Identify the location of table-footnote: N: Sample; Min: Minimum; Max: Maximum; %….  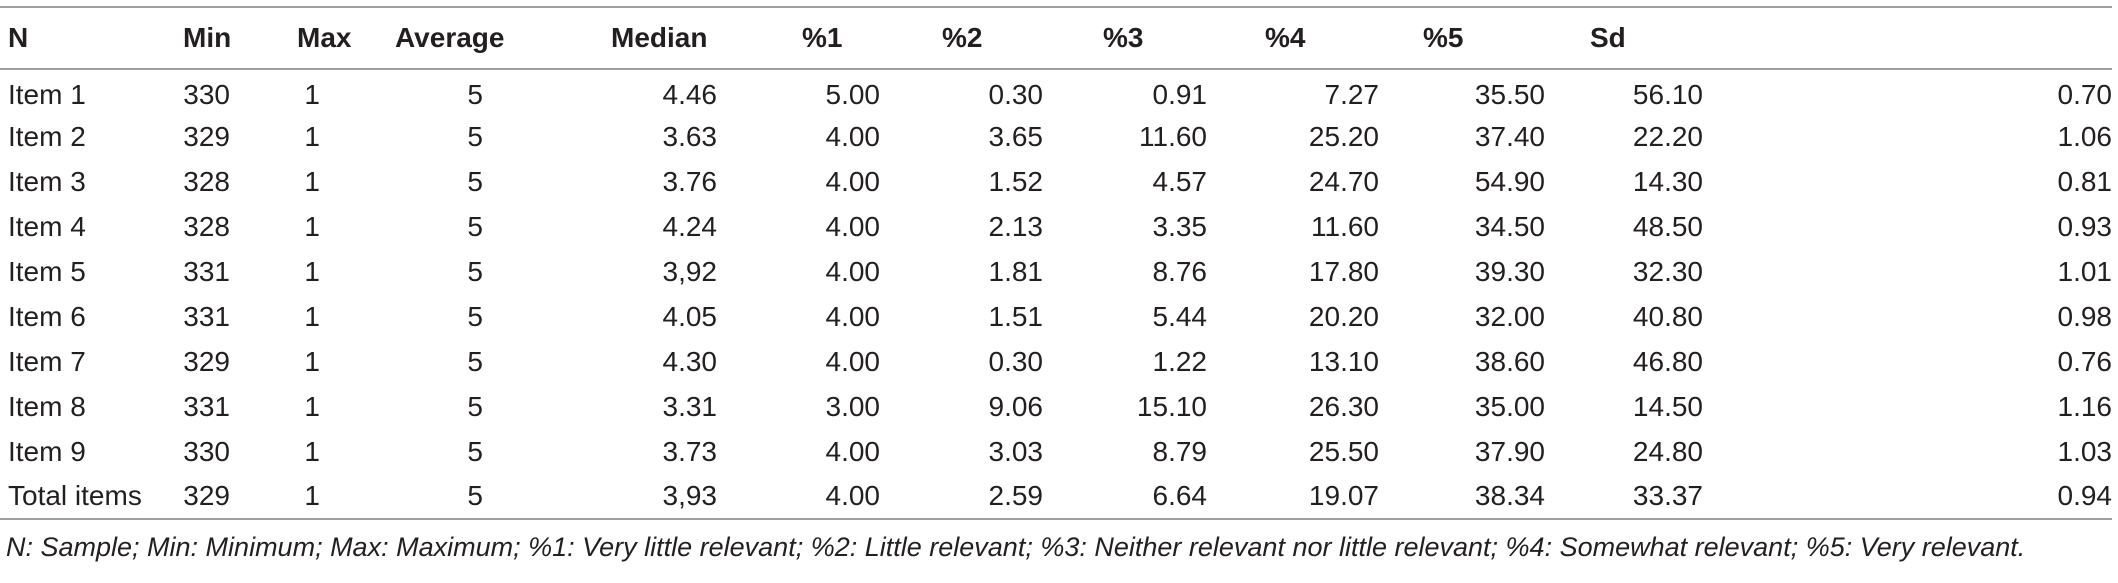
(1016, 547).